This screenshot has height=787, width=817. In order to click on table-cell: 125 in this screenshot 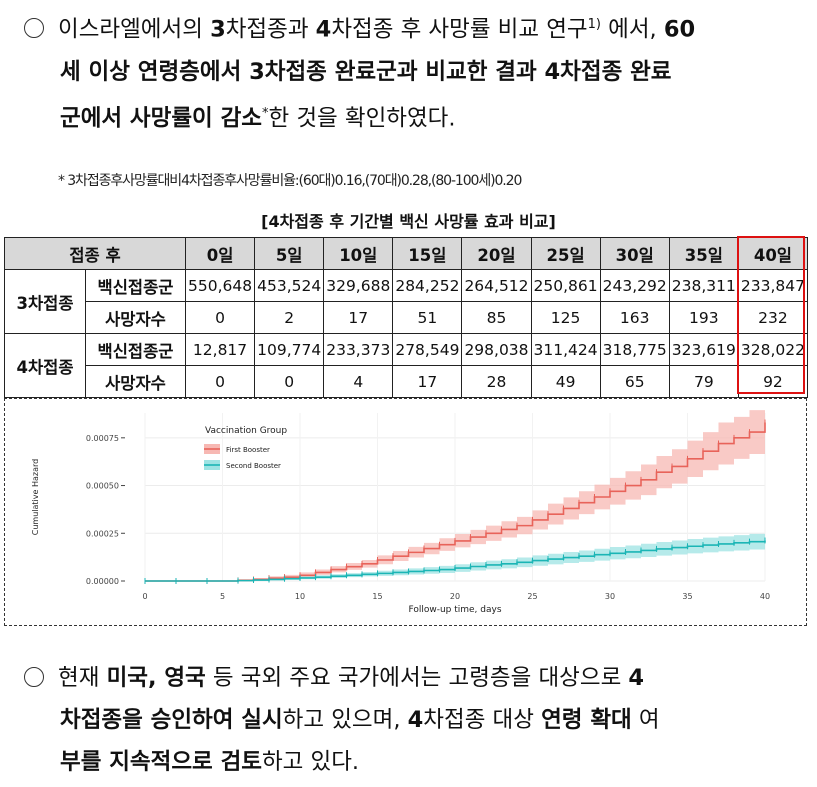, I will do `click(565, 317)`.